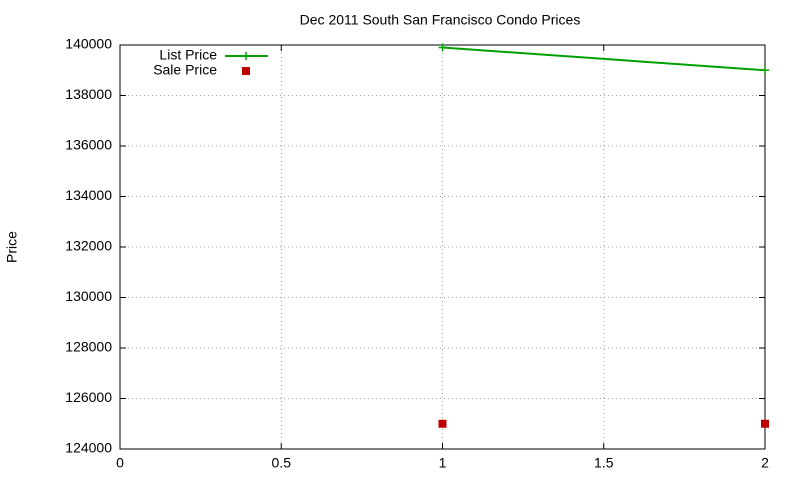  What do you see at coordinates (120, 463) in the screenshot?
I see `x-tick-label: 0` at bounding box center [120, 463].